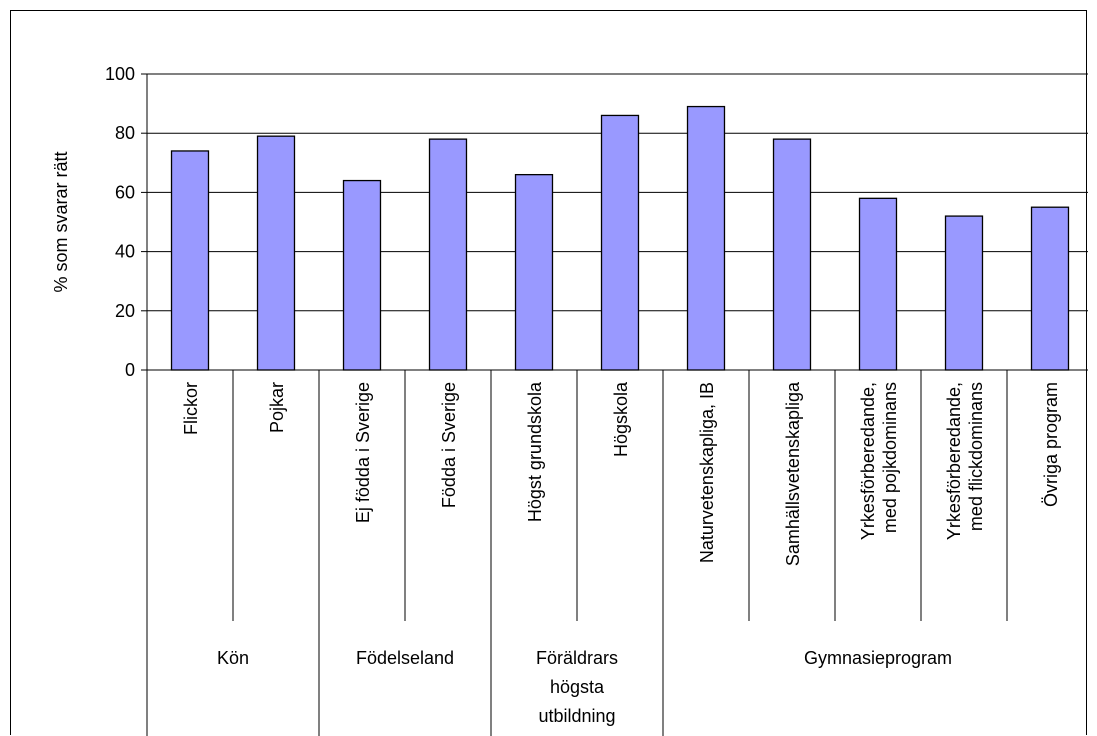  What do you see at coordinates (576, 716) in the screenshot?
I see `group-label: utbildning` at bounding box center [576, 716].